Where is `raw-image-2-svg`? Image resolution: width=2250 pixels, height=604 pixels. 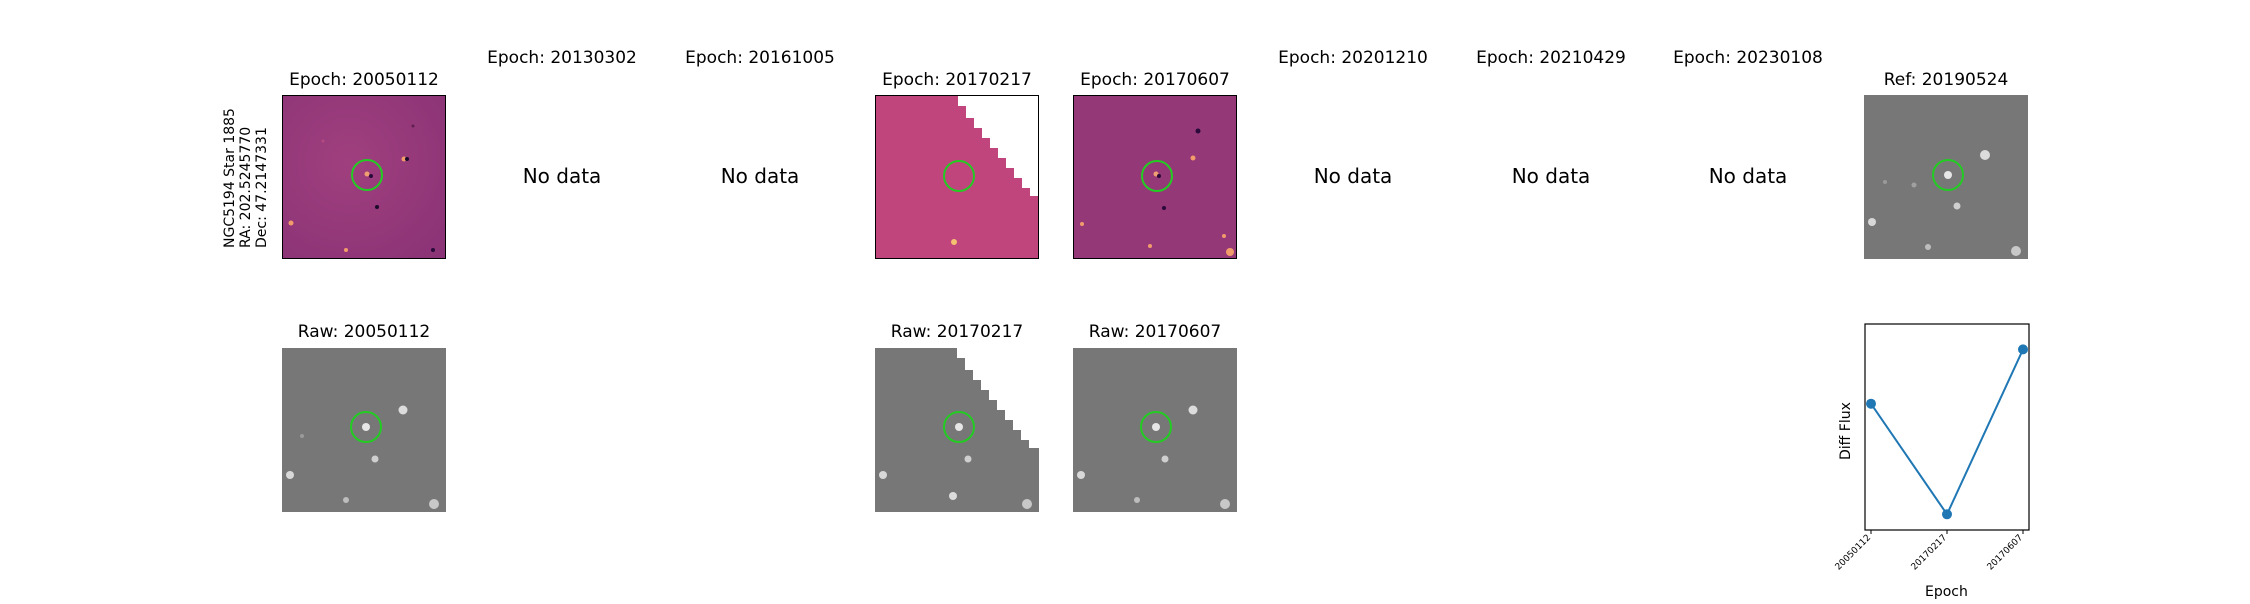
raw-image-2-svg is located at coordinates (1155, 430).